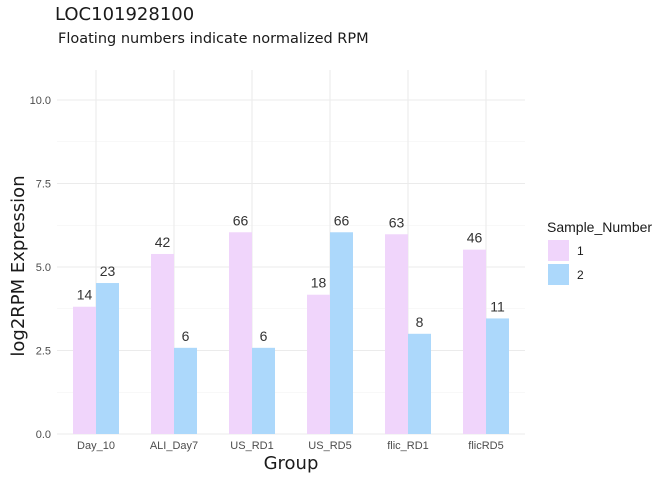 This screenshot has height=480, width=672. Describe the element at coordinates (85, 295) in the screenshot. I see `data-label: 14` at that location.